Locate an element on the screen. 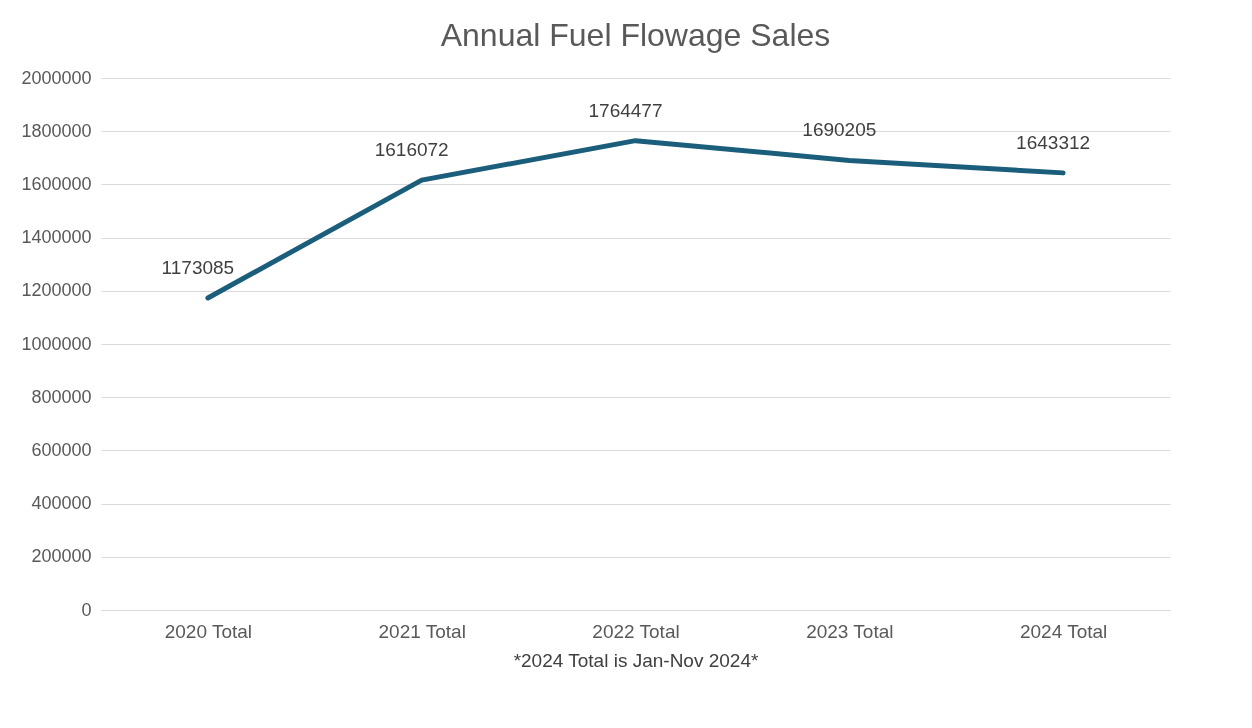  y-tick-label: 400000 is located at coordinates (61, 503).